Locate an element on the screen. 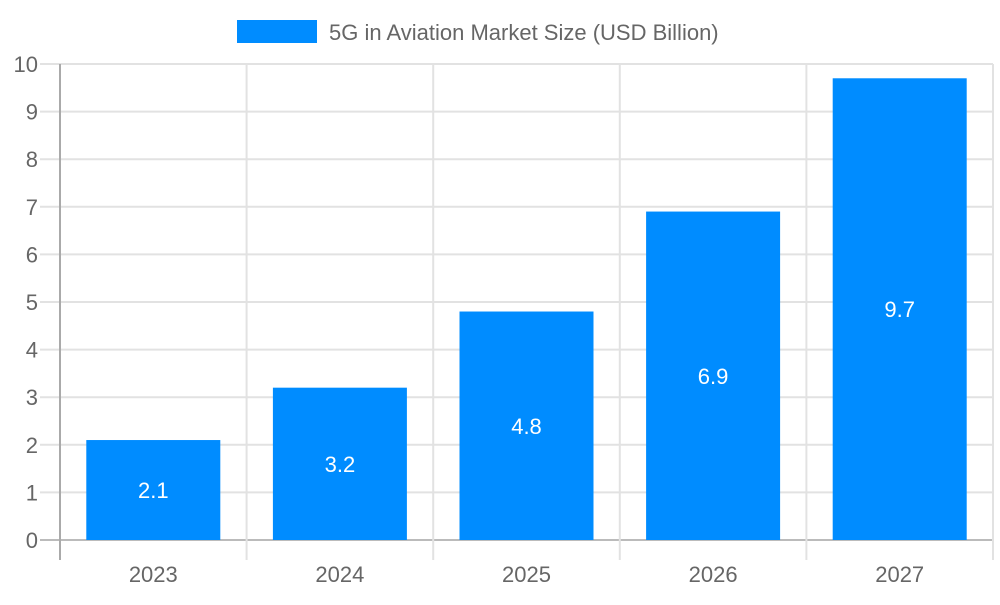 Image resolution: width=1000 pixels, height=605 pixels. bar-2027 is located at coordinates (899, 309).